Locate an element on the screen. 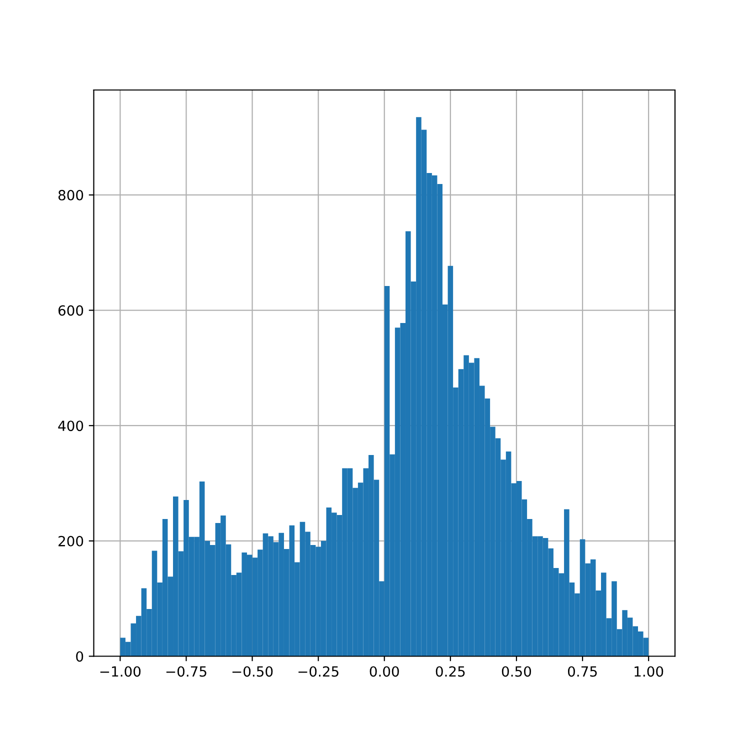 This screenshot has height=750, width=750. y-tick-label: 600 is located at coordinates (71, 310).